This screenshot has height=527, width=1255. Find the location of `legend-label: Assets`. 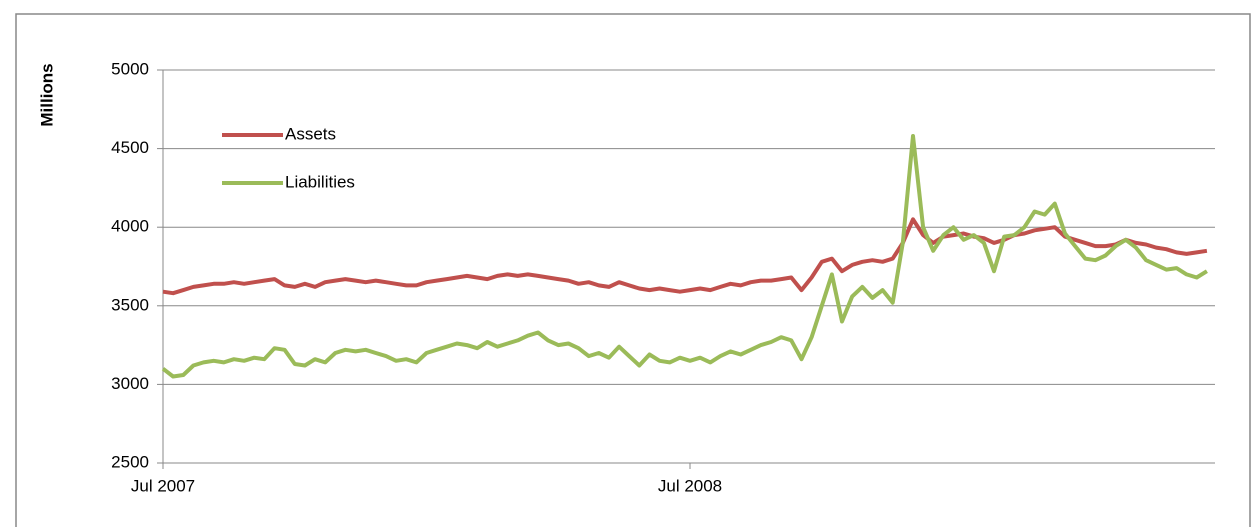

legend-label: Assets is located at coordinates (310, 133).